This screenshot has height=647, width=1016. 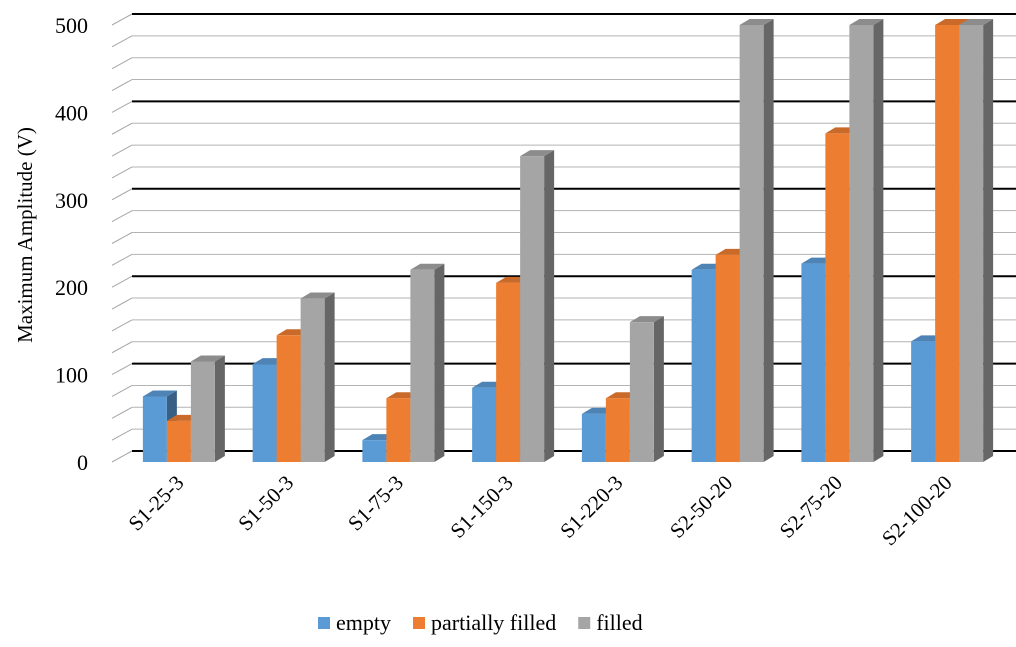 What do you see at coordinates (156, 503) in the screenshot?
I see `x-category-label: S1-25-3` at bounding box center [156, 503].